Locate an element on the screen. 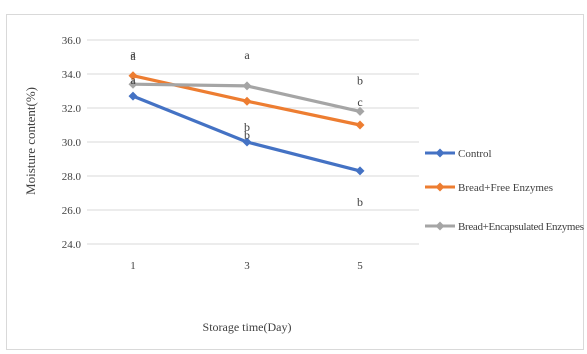 The image size is (587, 354). y-tick-label: 30.0 is located at coordinates (72, 143).